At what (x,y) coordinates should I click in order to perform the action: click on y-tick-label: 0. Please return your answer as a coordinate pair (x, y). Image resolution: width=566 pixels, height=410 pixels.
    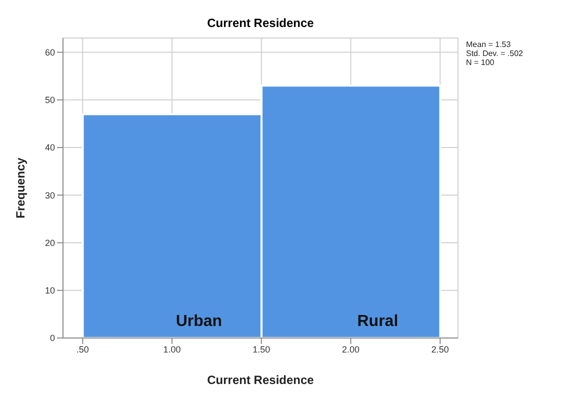
    Looking at the image, I should click on (52, 338).